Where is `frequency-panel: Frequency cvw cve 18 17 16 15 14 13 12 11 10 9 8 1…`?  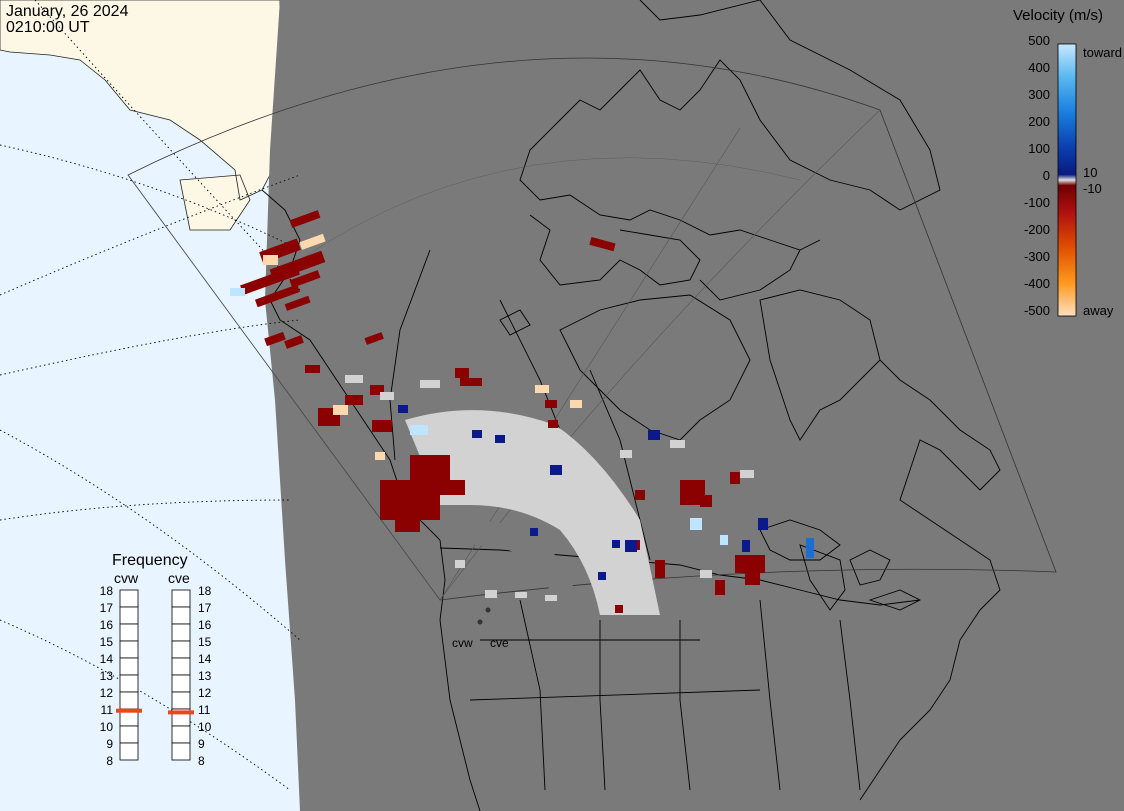
frequency-panel: Frequency cvw cve 18 17 16 15 14 13 12 11 10 9 8 1… is located at coordinates (156, 660).